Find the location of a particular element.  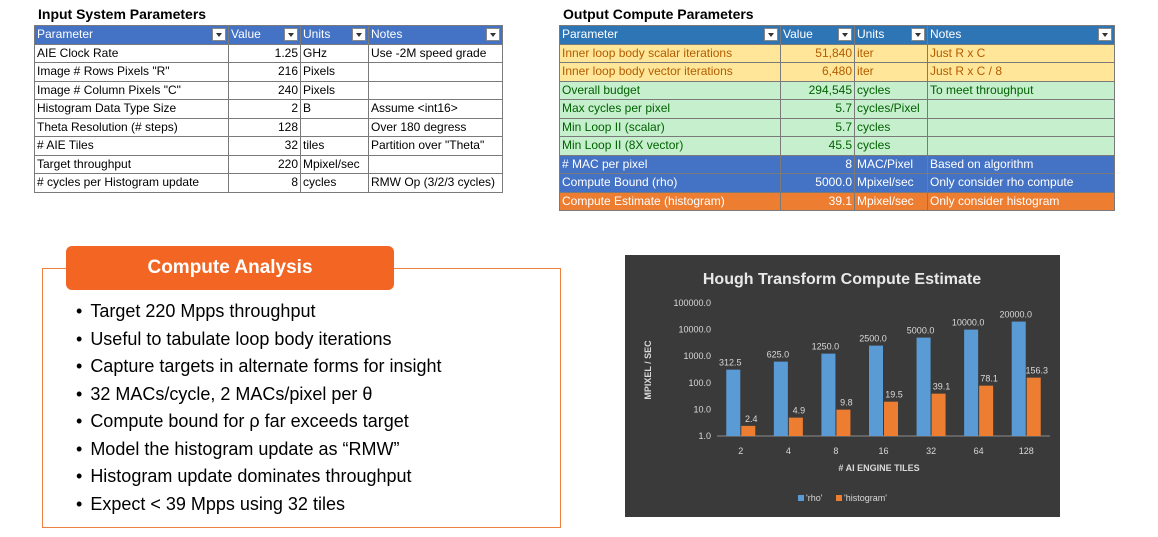

cell-units: cycles/Pixel is located at coordinates (891, 109).